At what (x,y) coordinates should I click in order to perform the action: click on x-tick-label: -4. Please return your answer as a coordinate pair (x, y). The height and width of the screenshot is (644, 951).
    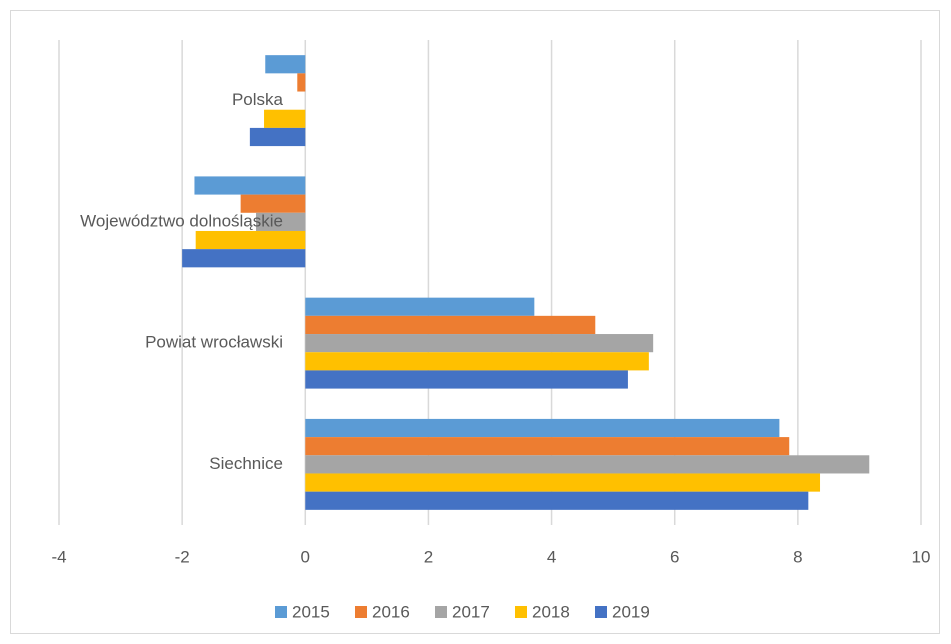
    Looking at the image, I should click on (58, 556).